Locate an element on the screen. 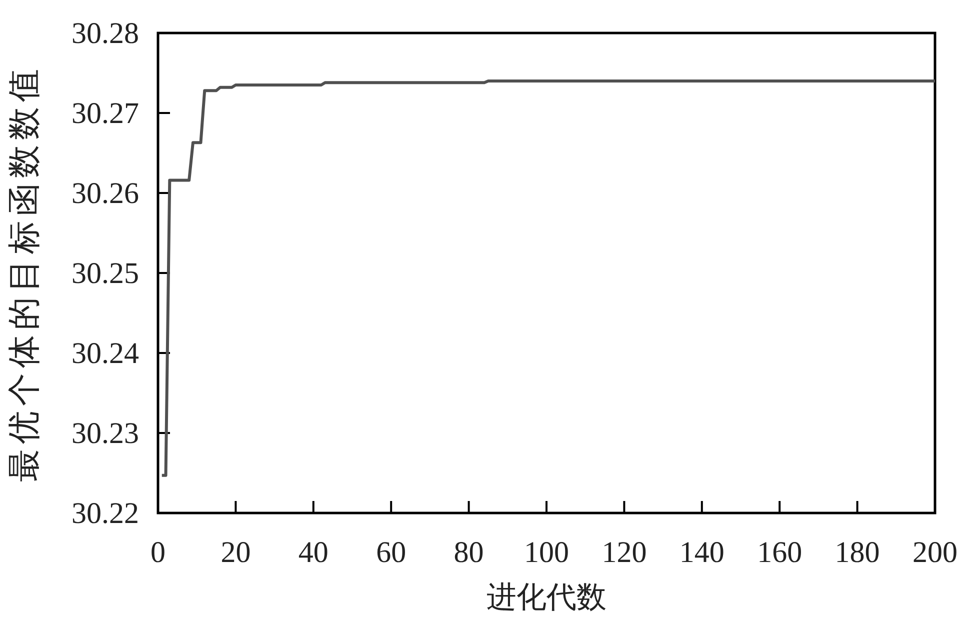 The height and width of the screenshot is (620, 965). xlabel: 进化代数 is located at coordinates (546, 597).